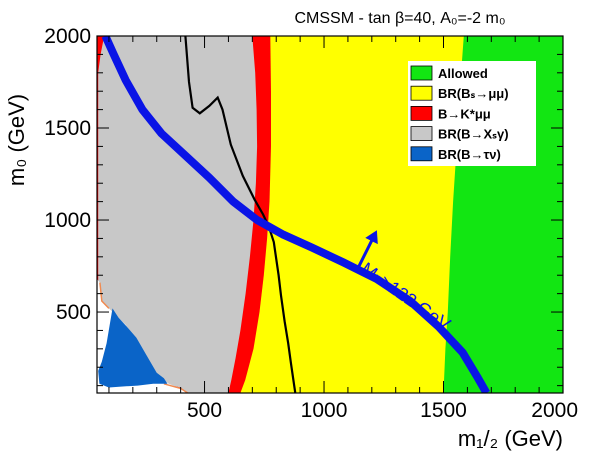  What do you see at coordinates (421, 113) in the screenshot?
I see `legend-swatch-bk` at bounding box center [421, 113].